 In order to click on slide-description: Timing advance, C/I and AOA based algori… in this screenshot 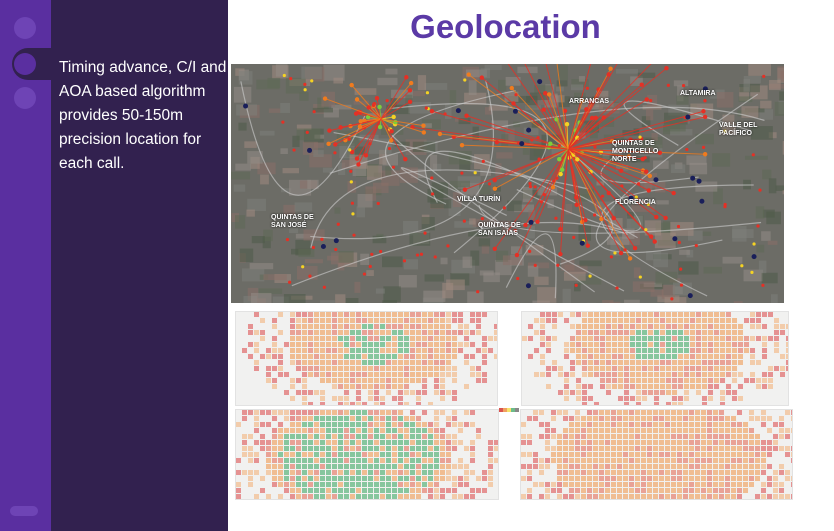, I will do `click(143, 115)`.